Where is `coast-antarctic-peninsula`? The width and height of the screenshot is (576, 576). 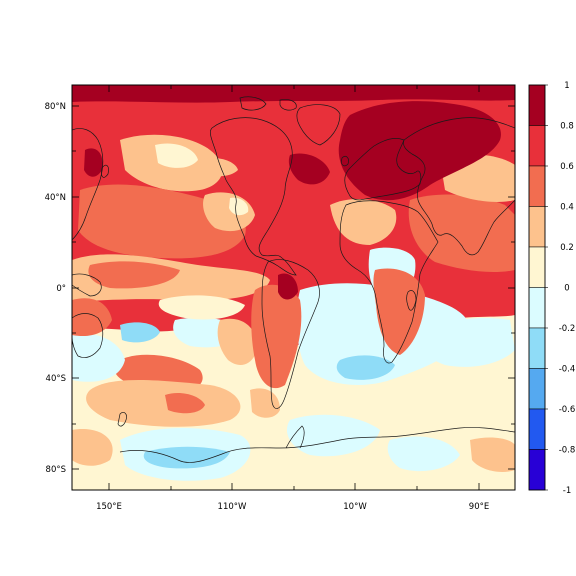 coast-antarctic-peninsula is located at coordinates (295, 437).